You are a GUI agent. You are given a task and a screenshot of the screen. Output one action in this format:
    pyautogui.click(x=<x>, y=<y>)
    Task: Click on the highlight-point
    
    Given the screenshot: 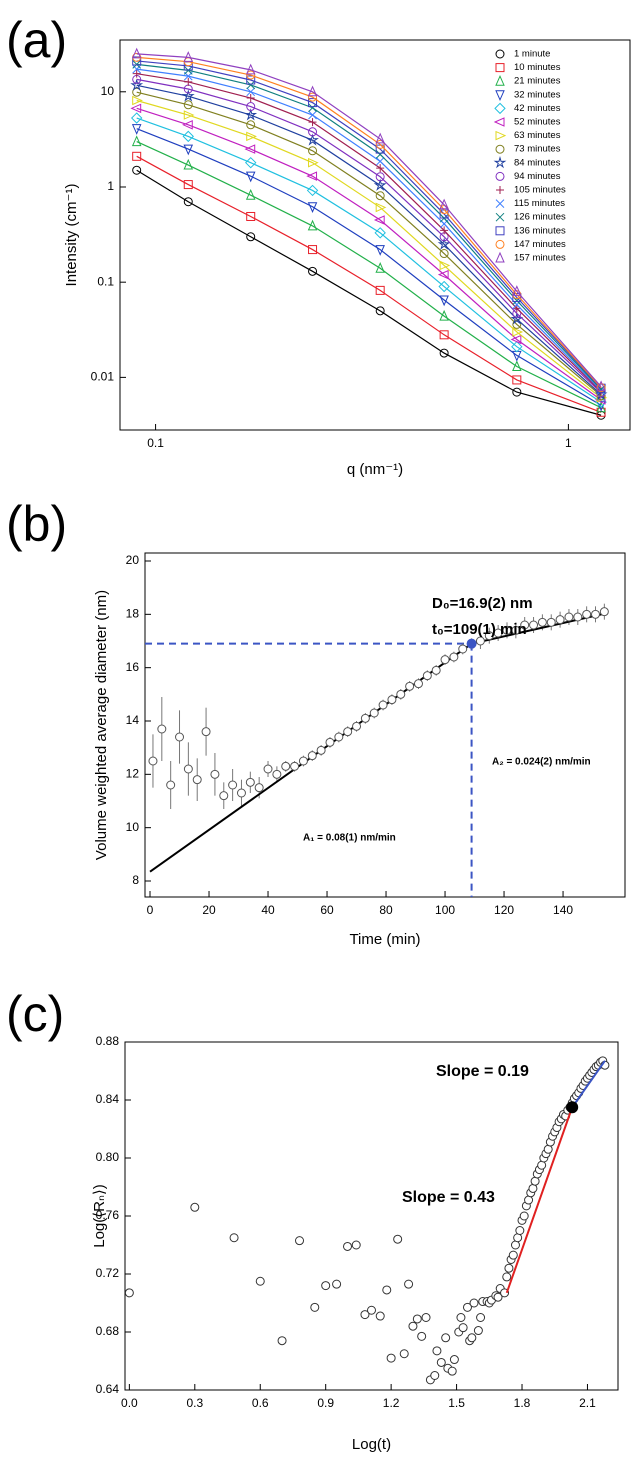 What is the action you would take?
    pyautogui.click(x=572, y=1107)
    